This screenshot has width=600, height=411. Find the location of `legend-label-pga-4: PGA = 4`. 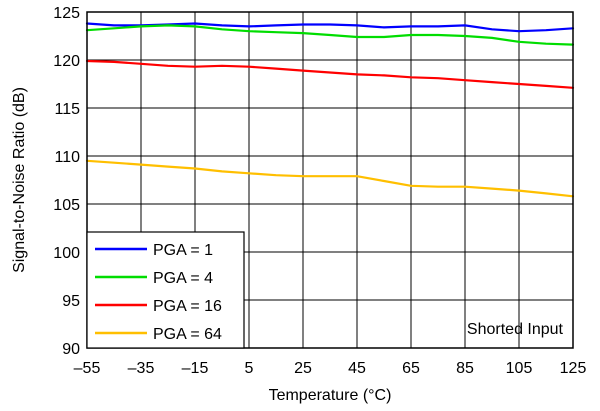

legend-label-pga-4: PGA = 4 is located at coordinates (183, 278).